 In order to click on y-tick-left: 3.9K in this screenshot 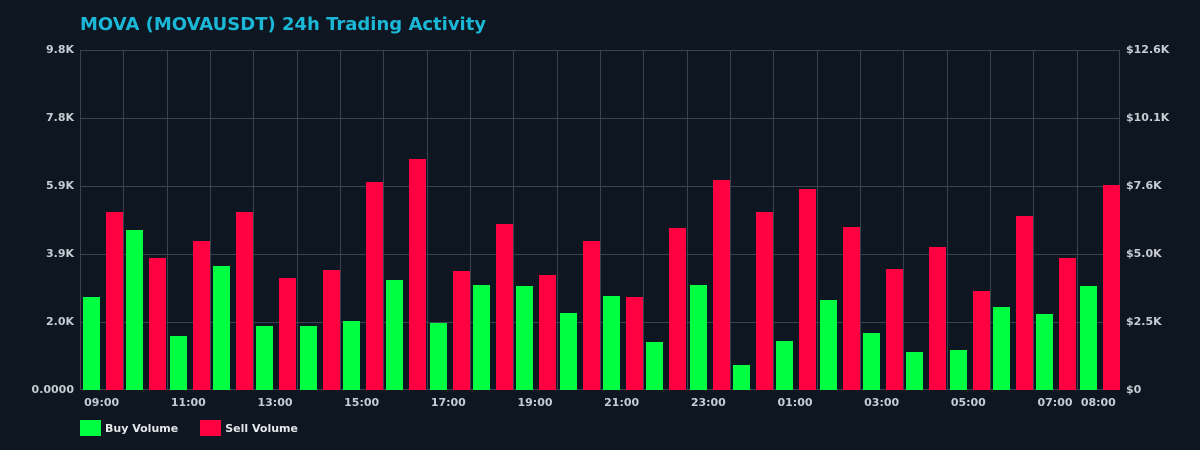, I will do `click(59, 253)`.